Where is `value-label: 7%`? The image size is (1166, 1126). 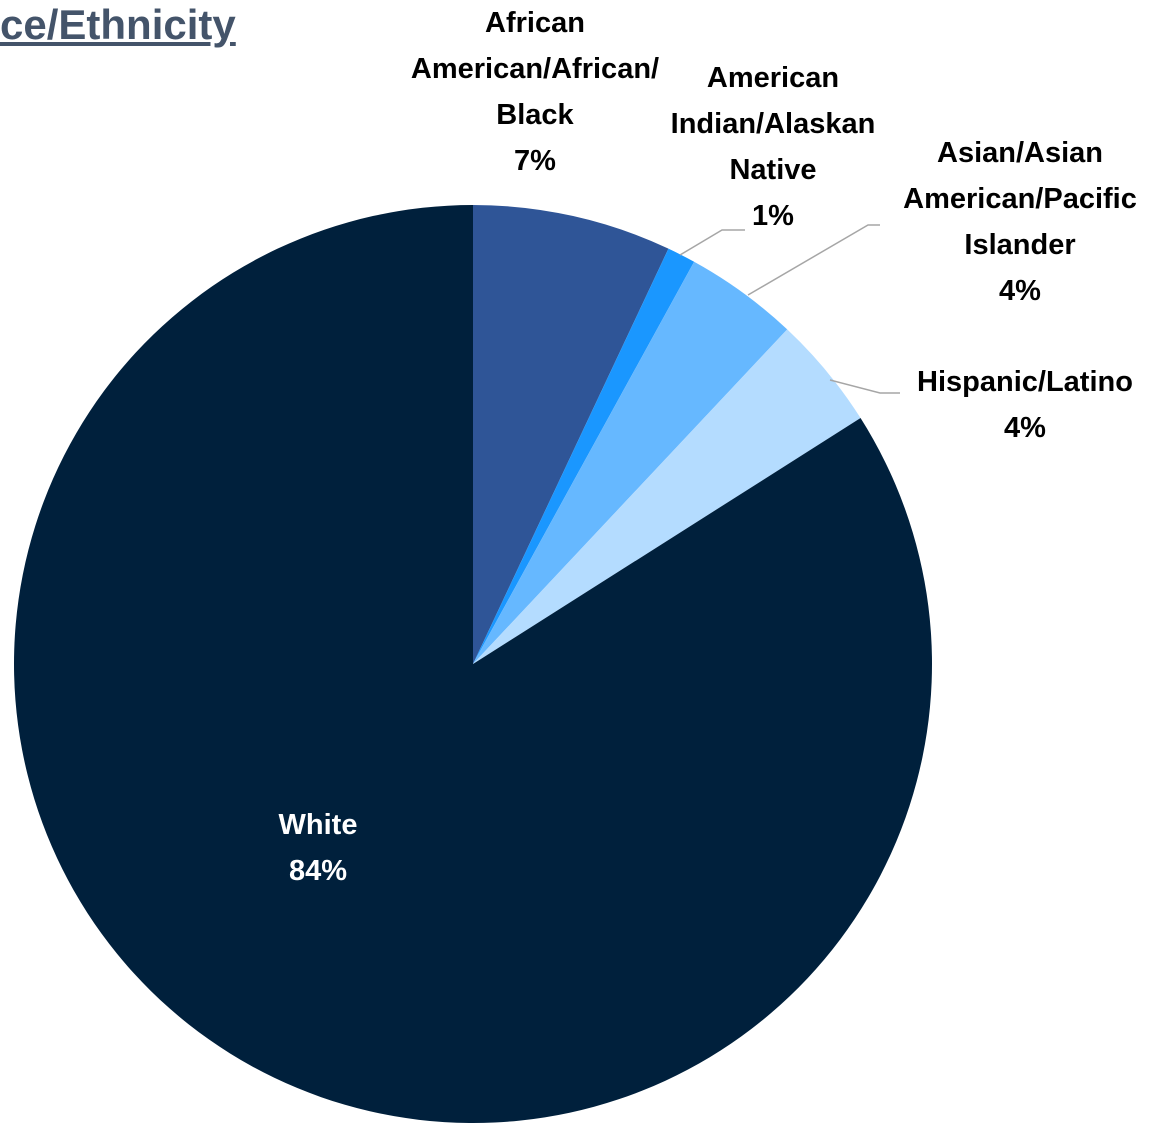
value-label: 7% is located at coordinates (535, 161).